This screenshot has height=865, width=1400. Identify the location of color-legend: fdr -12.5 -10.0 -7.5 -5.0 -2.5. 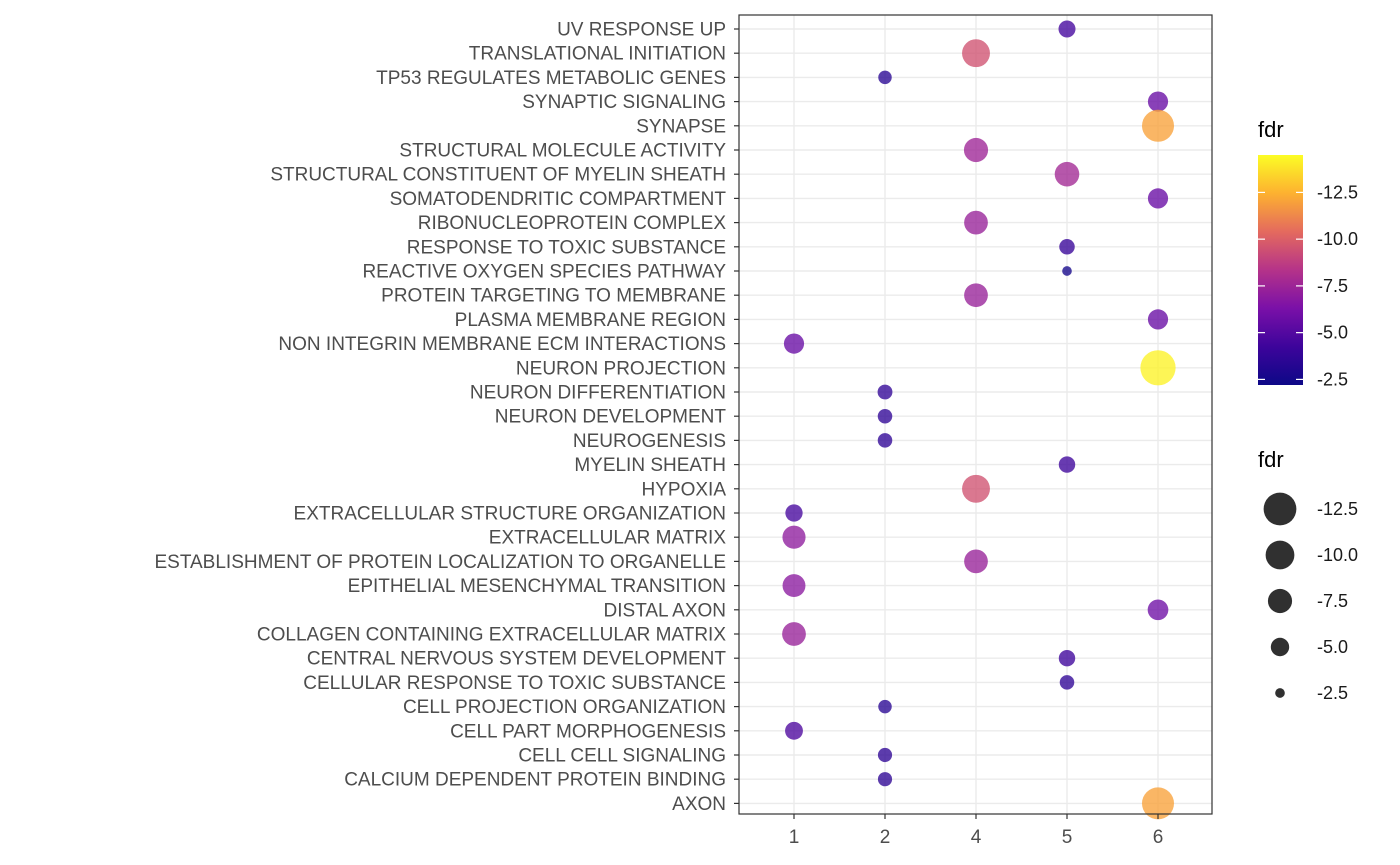
(1308, 253).